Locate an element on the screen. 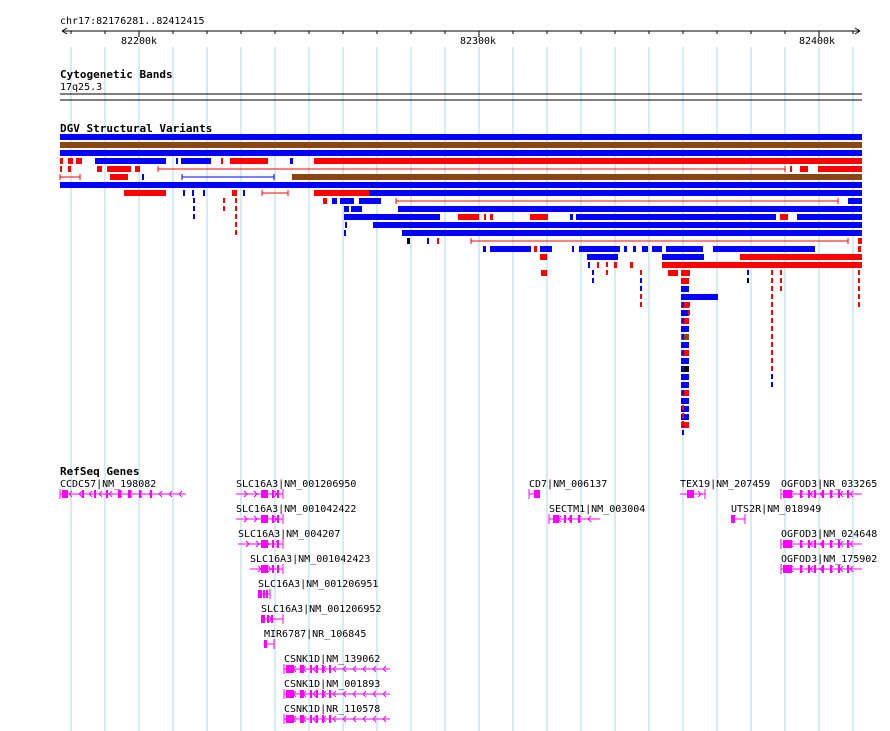  gene-label: UTS2R|NM_018949 is located at coordinates (776, 509).